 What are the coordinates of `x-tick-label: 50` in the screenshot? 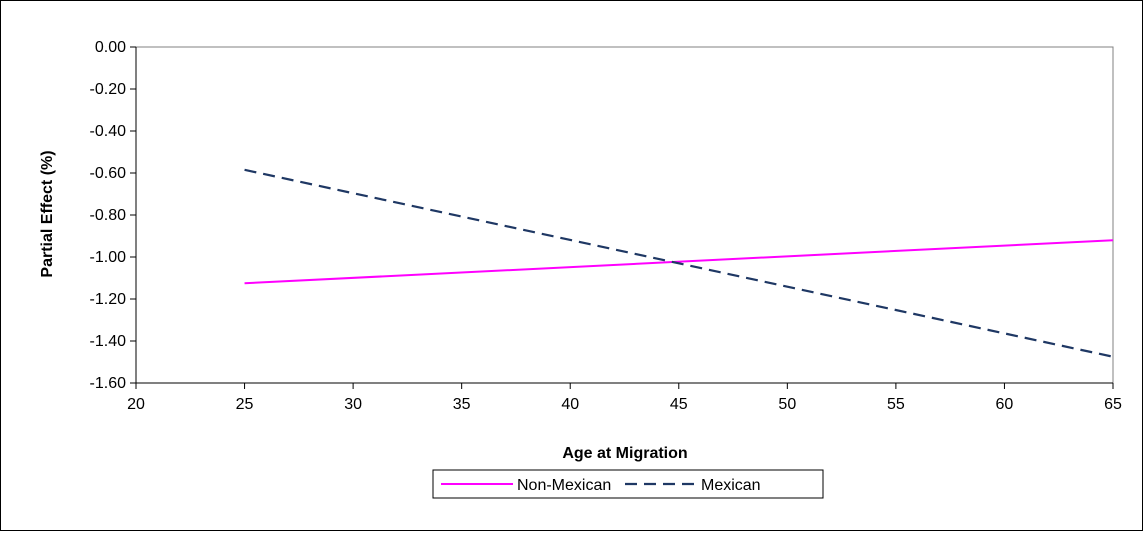 It's located at (787, 404).